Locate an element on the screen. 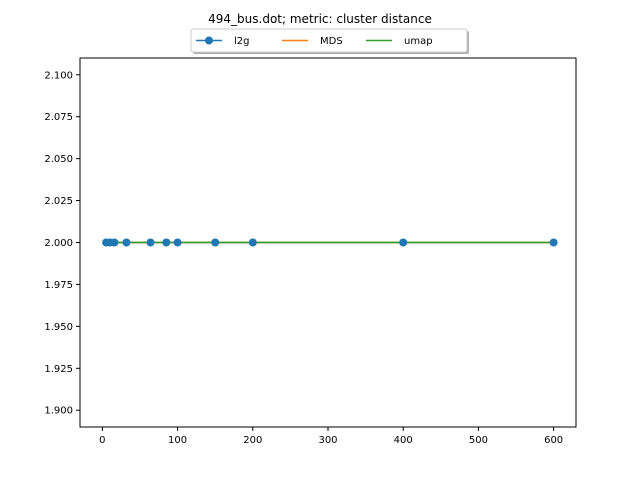  legend-label-umap: umap is located at coordinates (418, 41).